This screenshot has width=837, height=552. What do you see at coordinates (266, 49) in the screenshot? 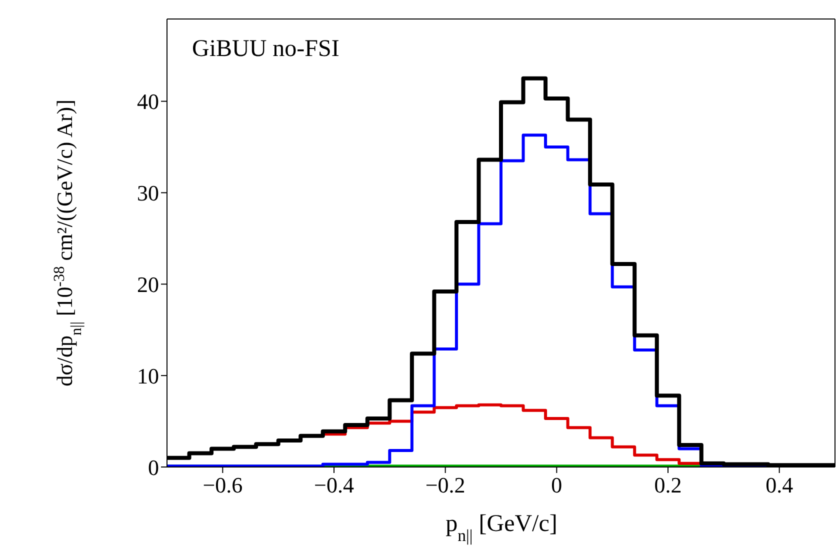
I see `annotation: GiBUU no-FSI` at bounding box center [266, 49].